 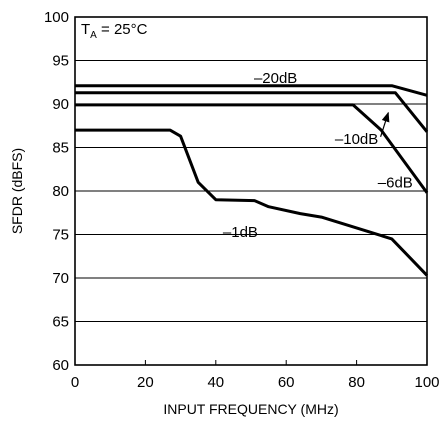 I want to click on y-tick-label: 100, so click(x=56, y=17).